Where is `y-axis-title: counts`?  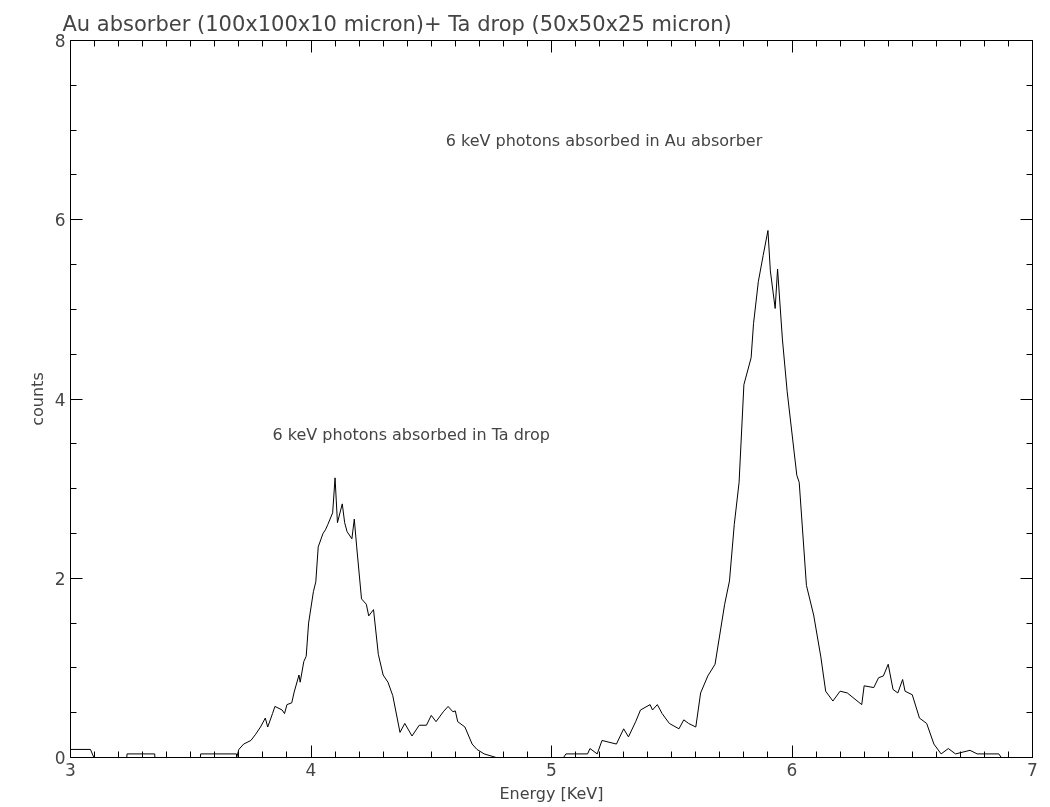
y-axis-title: counts is located at coordinates (37, 399).